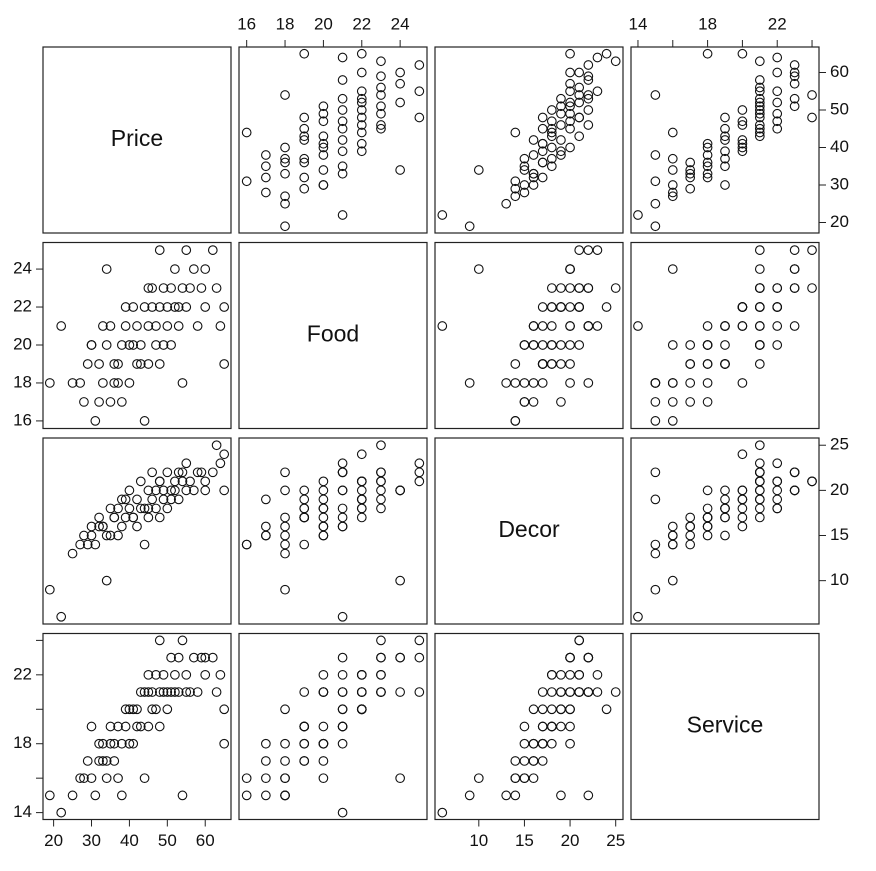  What do you see at coordinates (570, 840) in the screenshot?
I see `x-tick-label: 20` at bounding box center [570, 840].